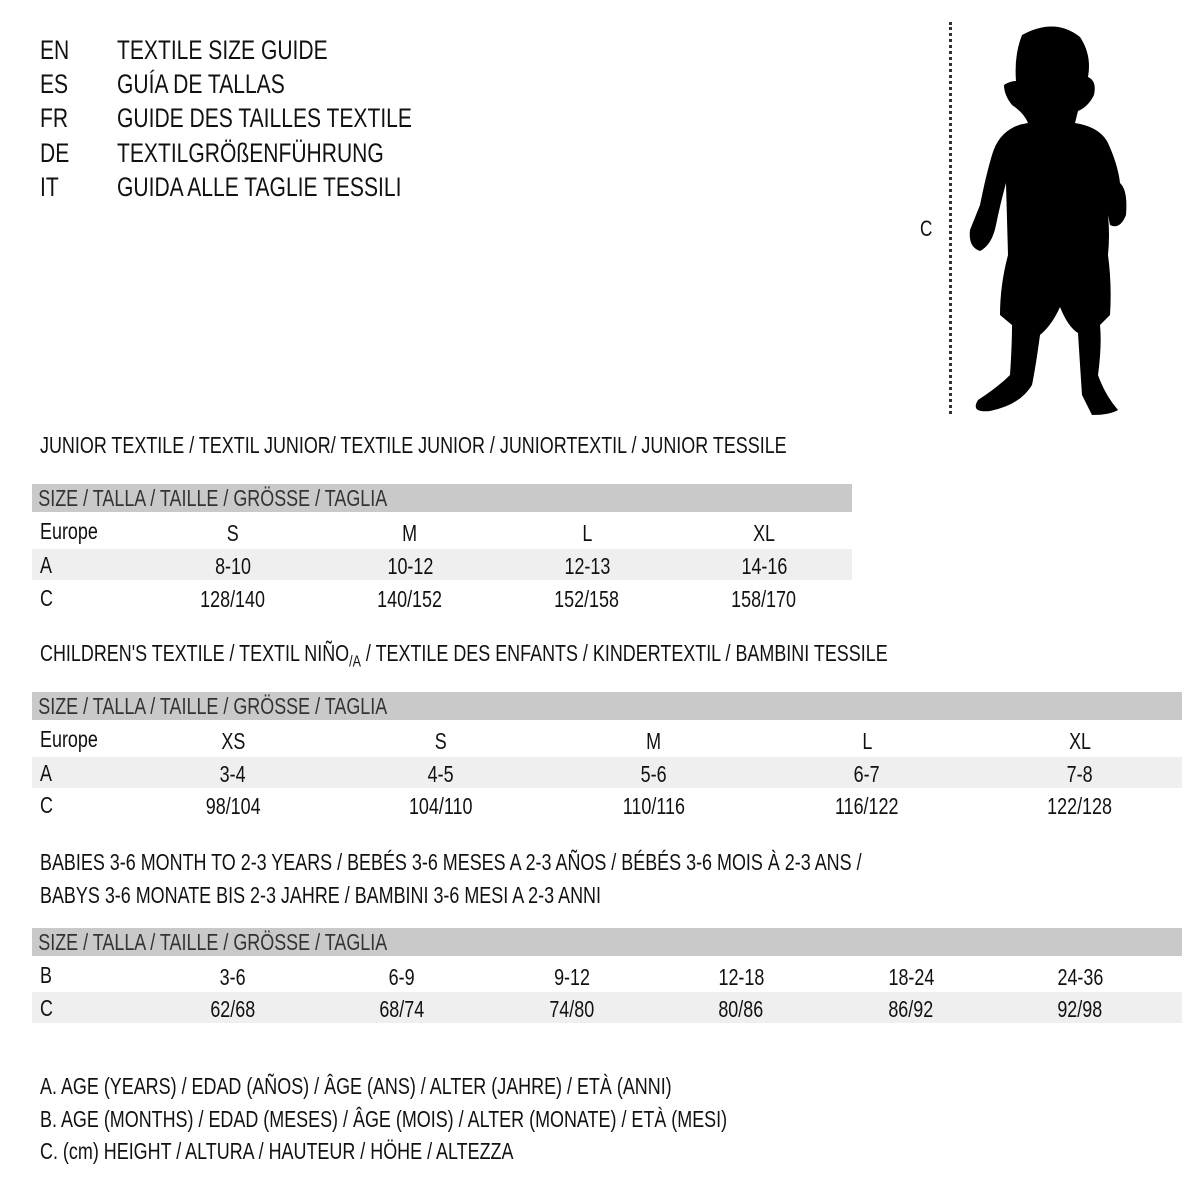 This screenshot has height=1200, width=1200. I want to click on babies-row-bg, so click(607, 1007).